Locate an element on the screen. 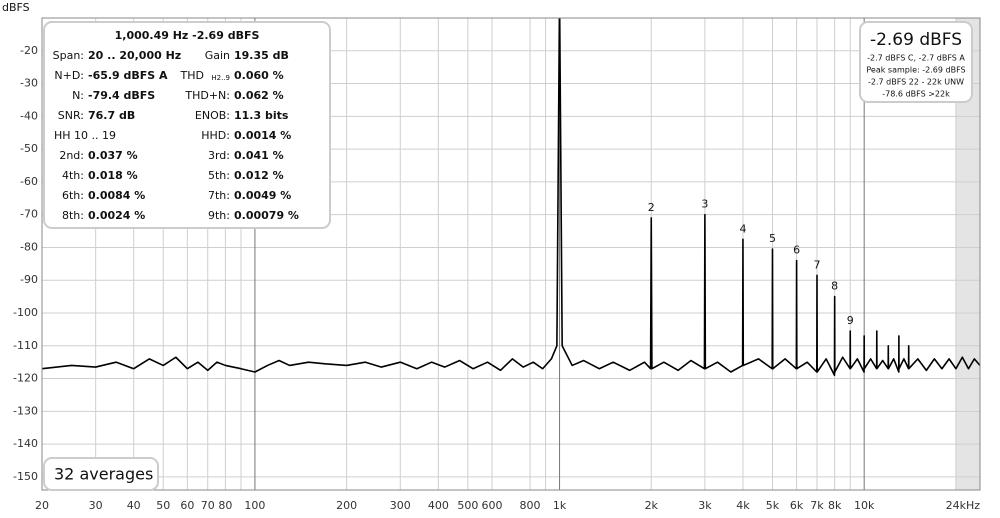  x-tick-label: 300 is located at coordinates (400, 505).